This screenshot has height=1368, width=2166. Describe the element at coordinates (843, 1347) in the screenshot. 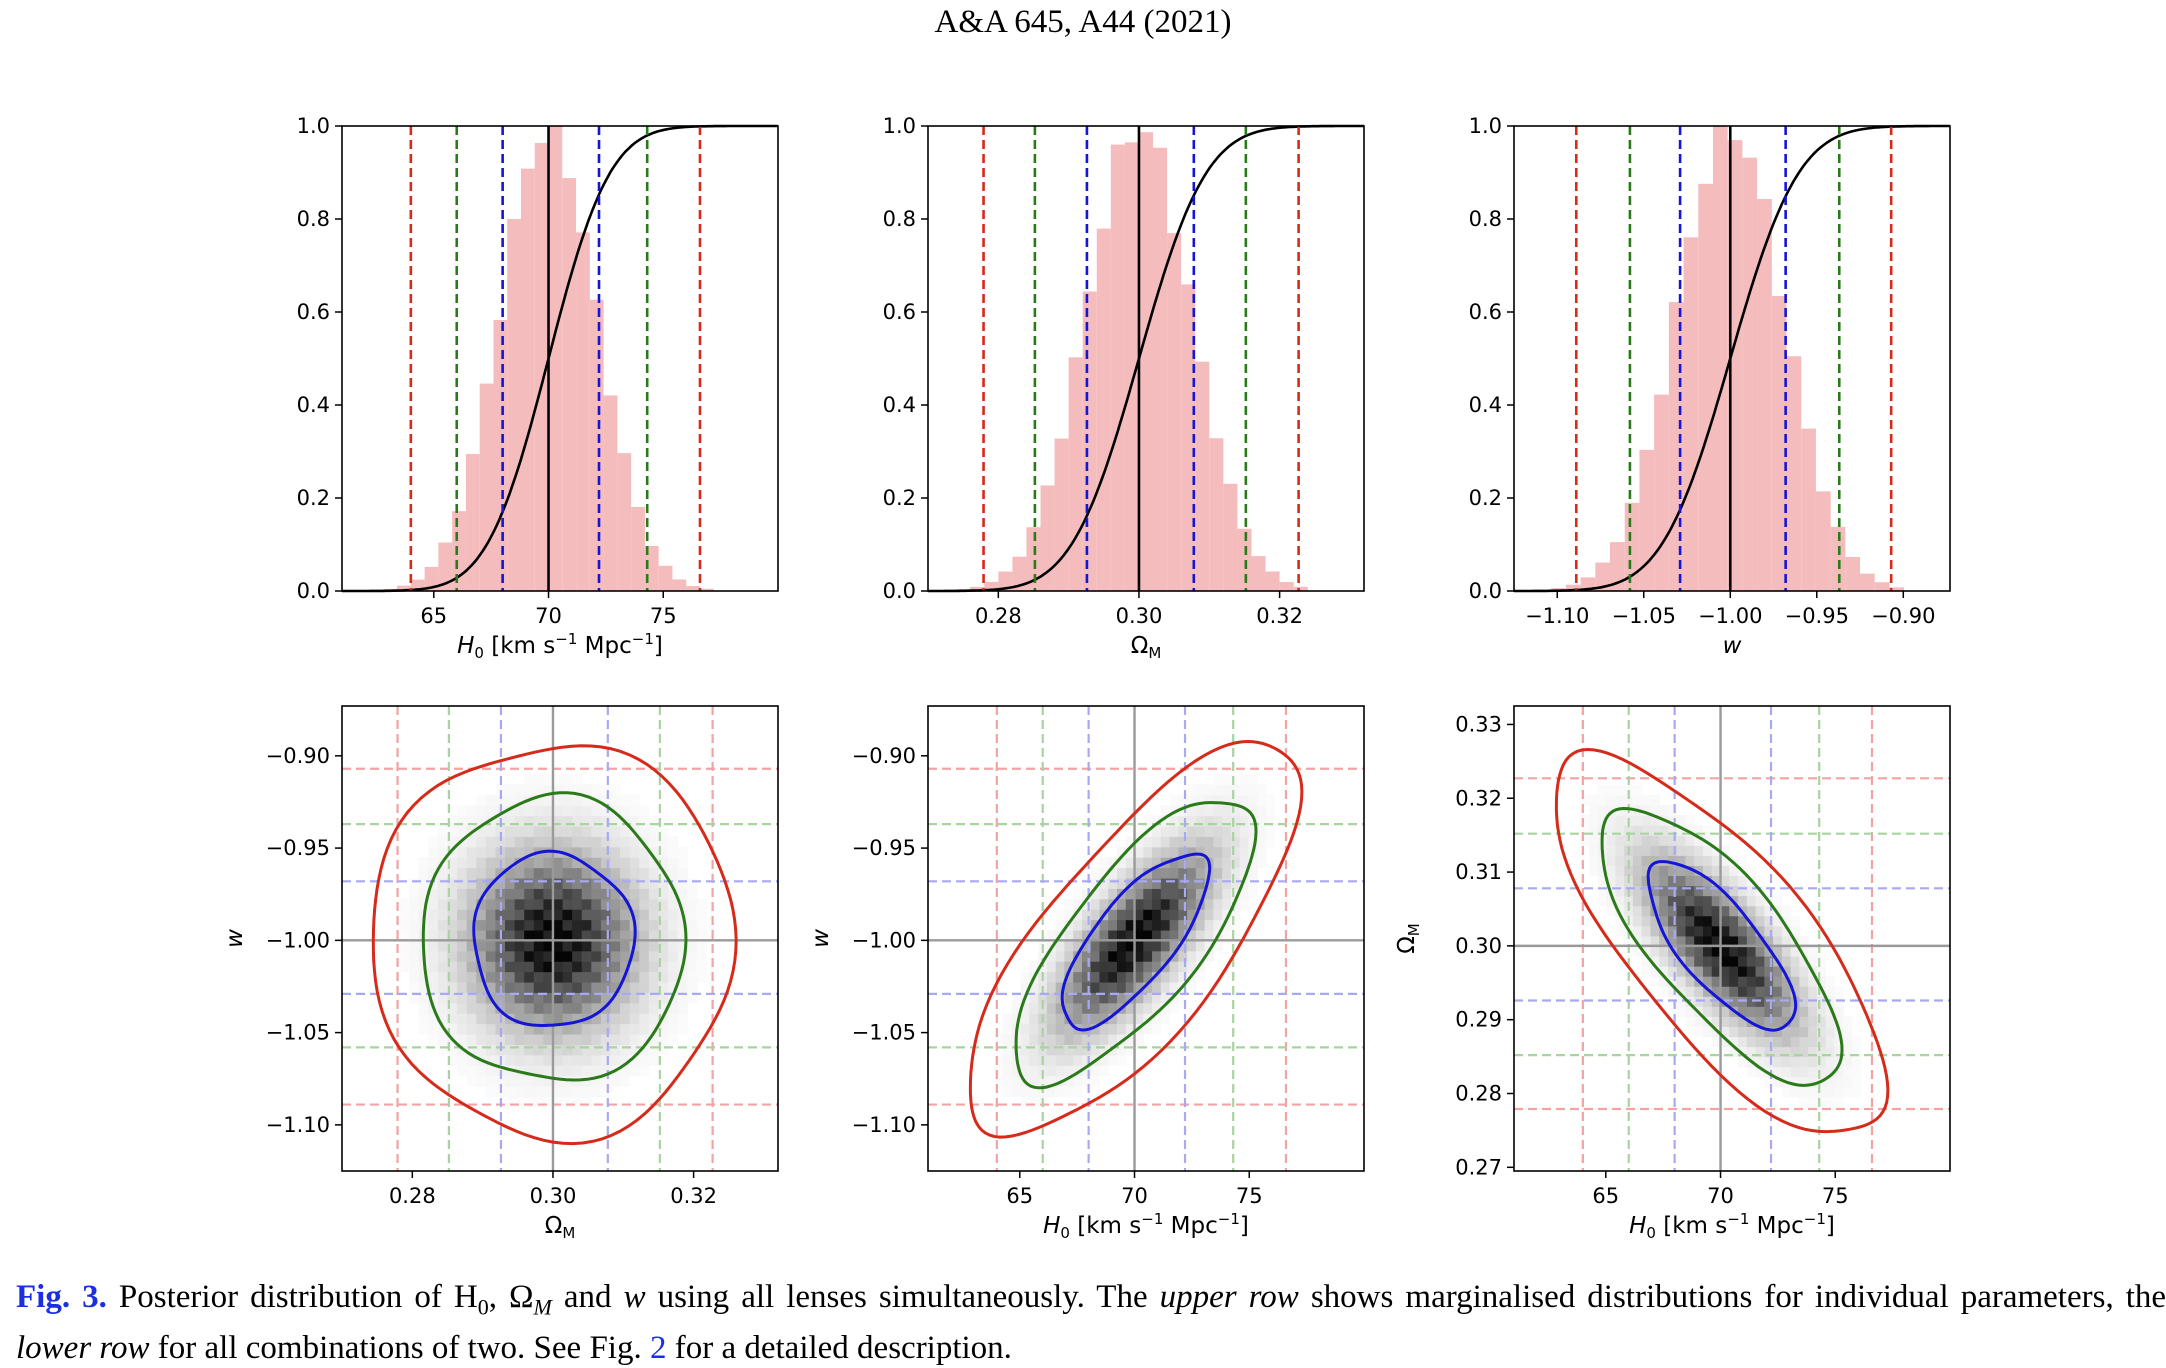

I see `caption-text-5: for a detailed description.` at that location.